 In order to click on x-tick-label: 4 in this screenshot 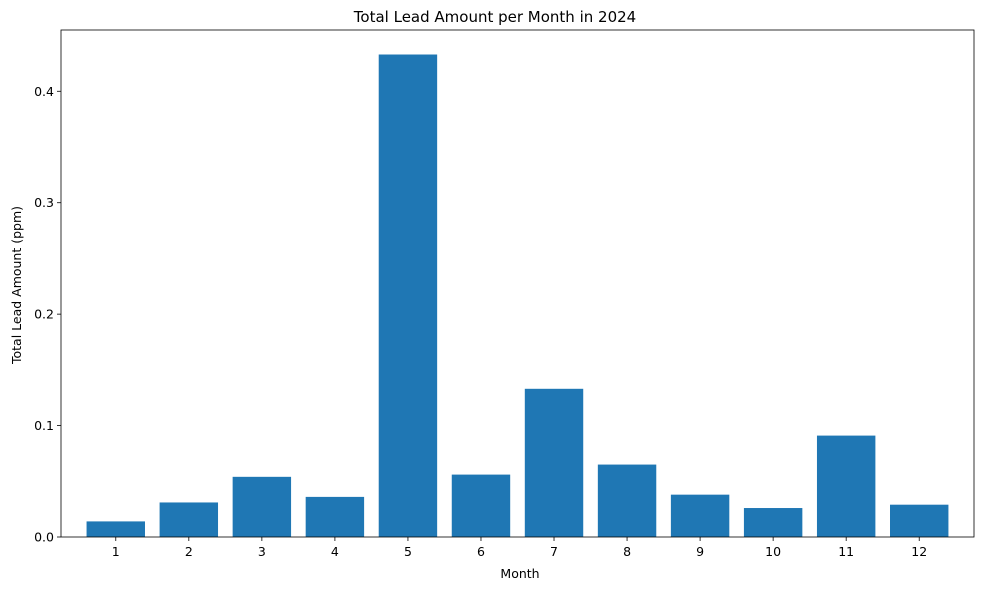, I will do `click(335, 551)`.